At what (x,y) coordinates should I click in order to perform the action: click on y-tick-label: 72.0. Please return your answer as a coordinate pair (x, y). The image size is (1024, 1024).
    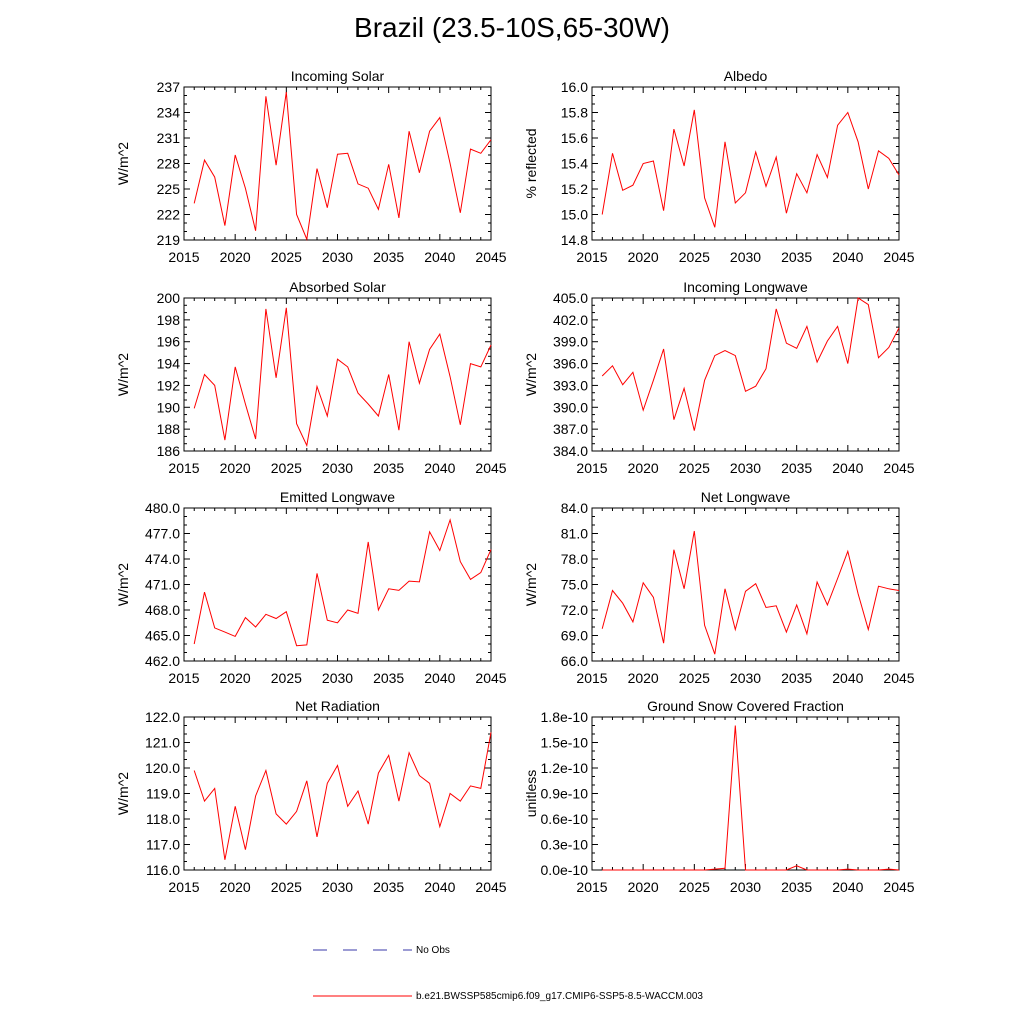
    Looking at the image, I should click on (574, 610).